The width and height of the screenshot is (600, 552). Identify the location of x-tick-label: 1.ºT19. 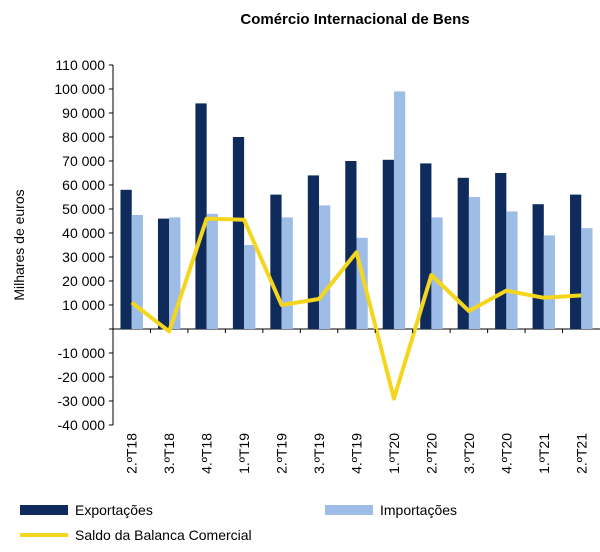
(244, 453).